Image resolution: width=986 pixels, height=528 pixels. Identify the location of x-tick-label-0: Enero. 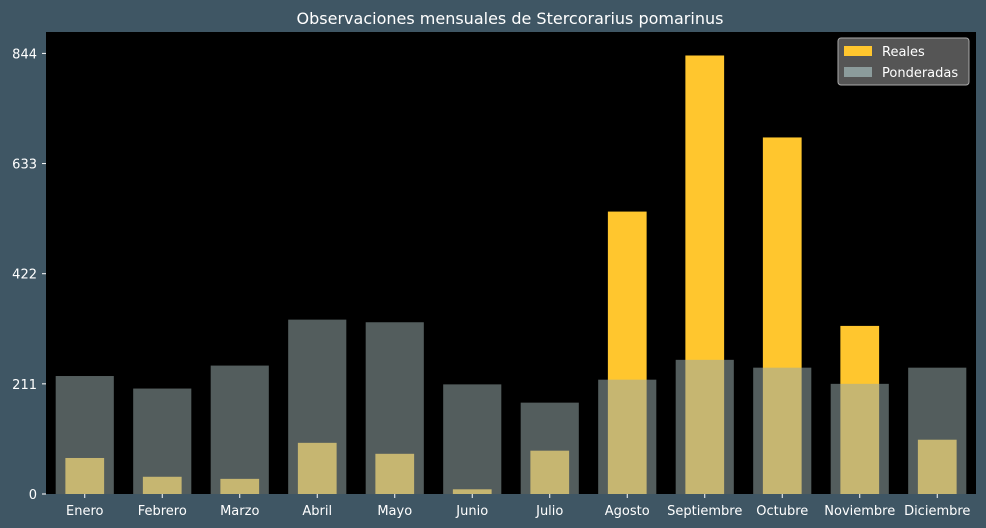
(85, 511).